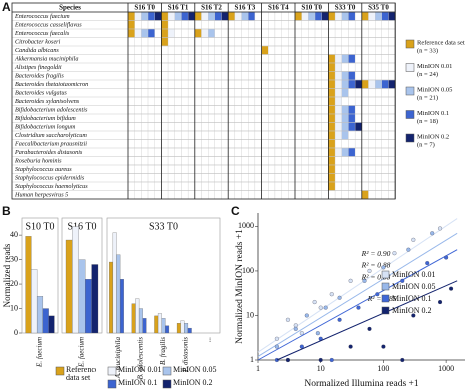 This screenshot has width=474, height=392. What do you see at coordinates (70, 8) in the screenshot?
I see `row-header: Species` at bounding box center [70, 8].